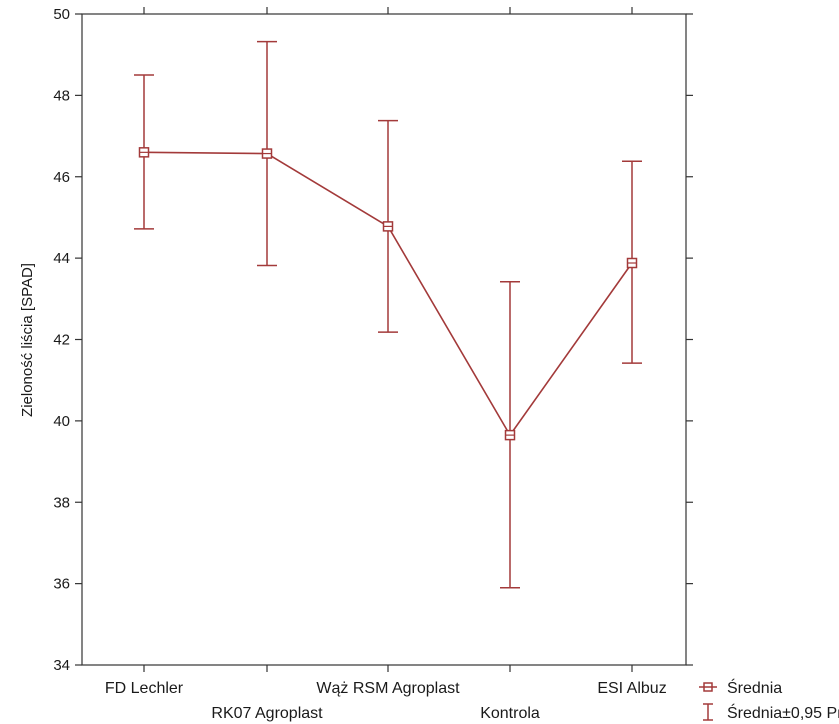  Describe the element at coordinates (267, 713) in the screenshot. I see `x-tick-label: RK07 Agroplast` at that location.